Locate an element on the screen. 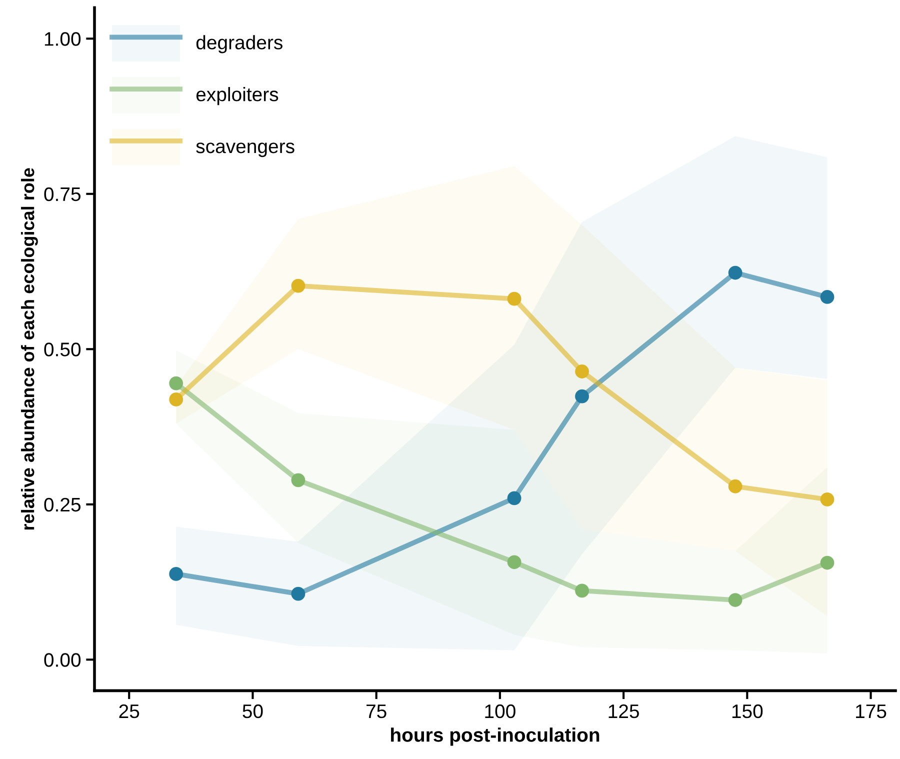  y-tick-label: 0.75 is located at coordinates (62, 194).